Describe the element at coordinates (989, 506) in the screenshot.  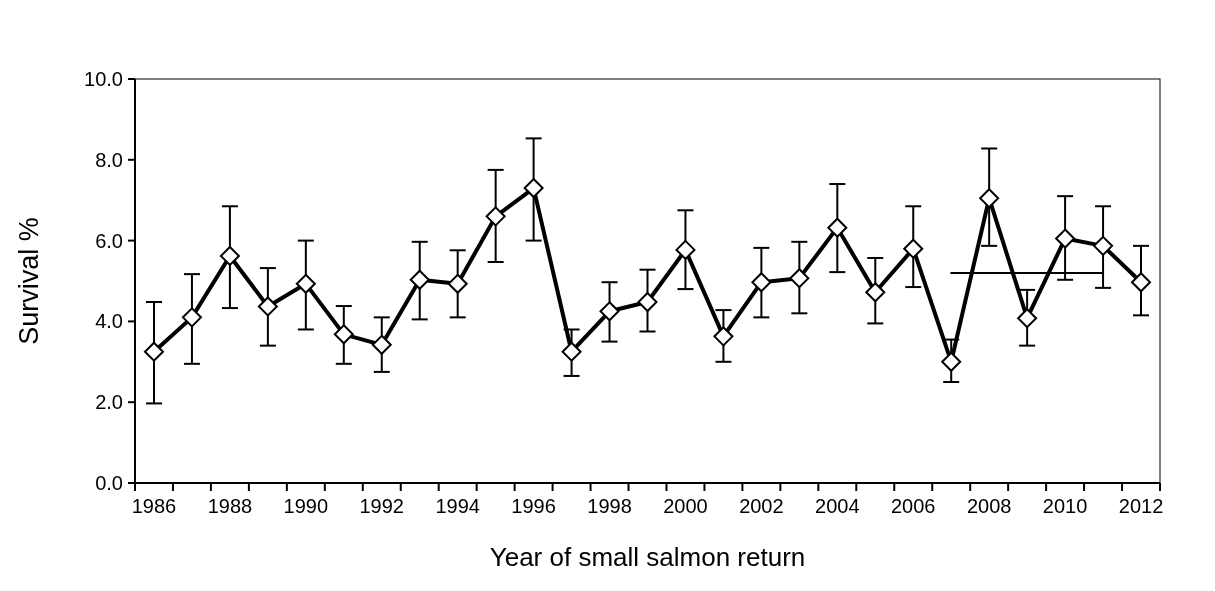
I see `x-tick-label: 2008` at that location.